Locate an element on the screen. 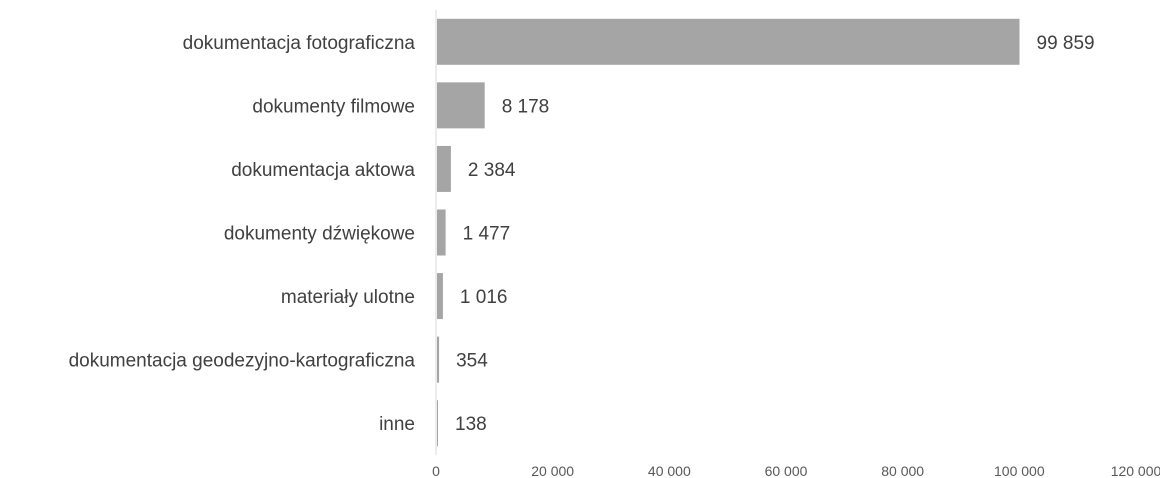 The height and width of the screenshot is (478, 1160). category-label: dokumentacja geodezyjno-kartograficzna is located at coordinates (242, 361).